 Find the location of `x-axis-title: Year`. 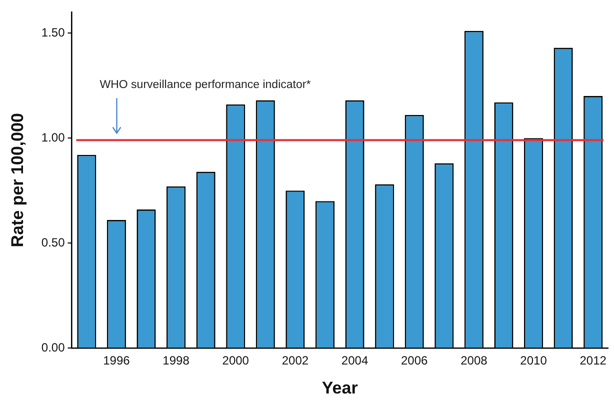

x-axis-title: Year is located at coordinates (340, 388).